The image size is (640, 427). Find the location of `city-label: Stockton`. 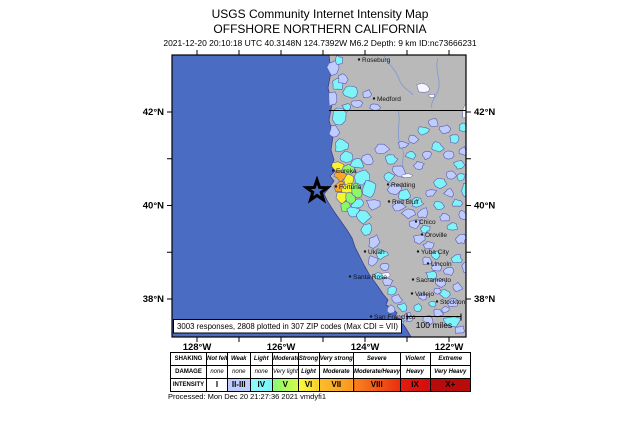

city-label: Stockton is located at coordinates (453, 302).